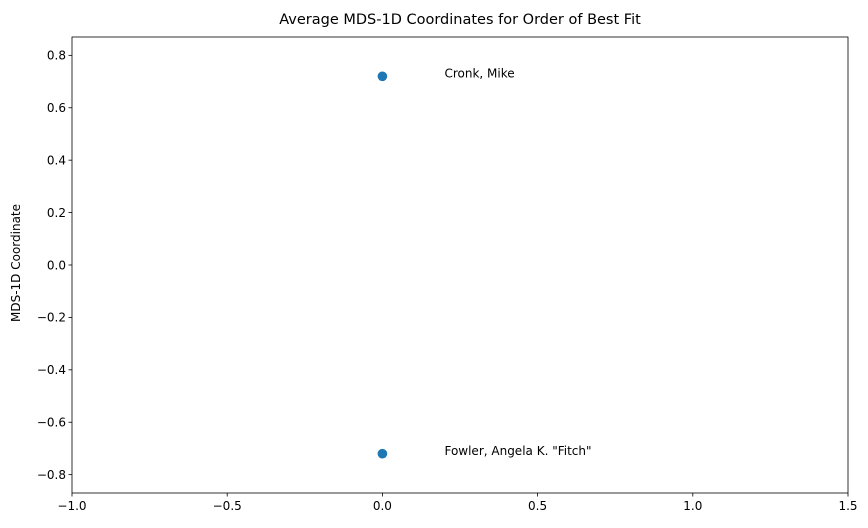 This screenshot has width=868, height=528. I want to click on x-tick-label: 0.5, so click(537, 506).